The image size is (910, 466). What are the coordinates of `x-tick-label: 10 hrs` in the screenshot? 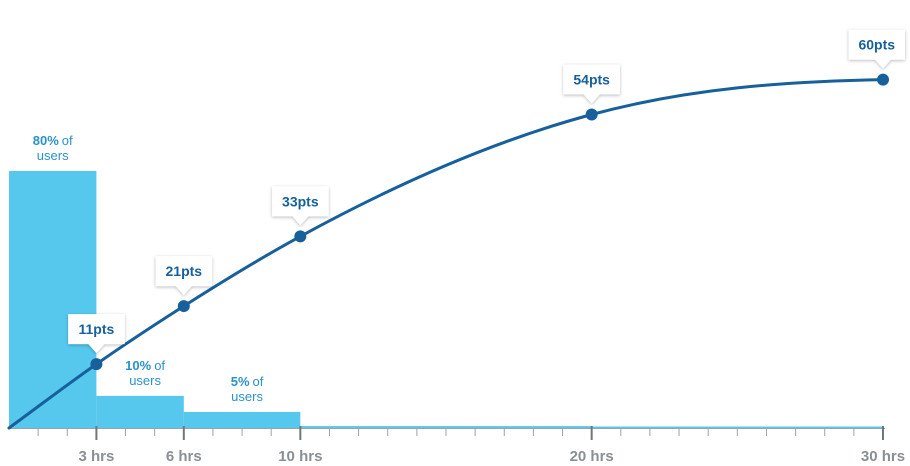 It's located at (300, 456).